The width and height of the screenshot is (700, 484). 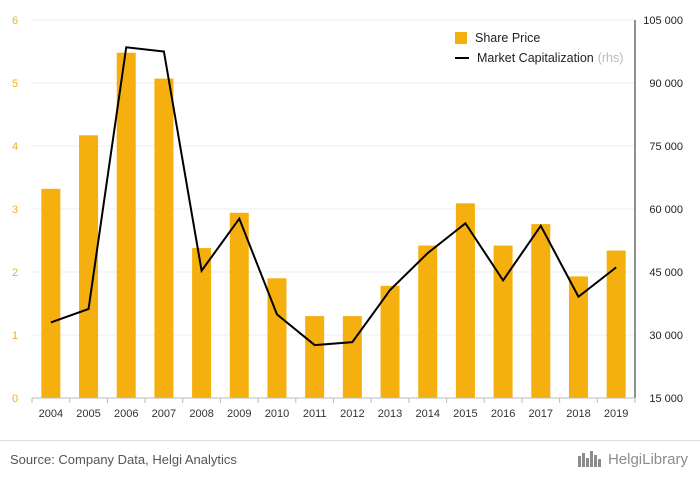 What do you see at coordinates (666, 336) in the screenshot?
I see `right-axis-tick-label: 30 000` at bounding box center [666, 336].